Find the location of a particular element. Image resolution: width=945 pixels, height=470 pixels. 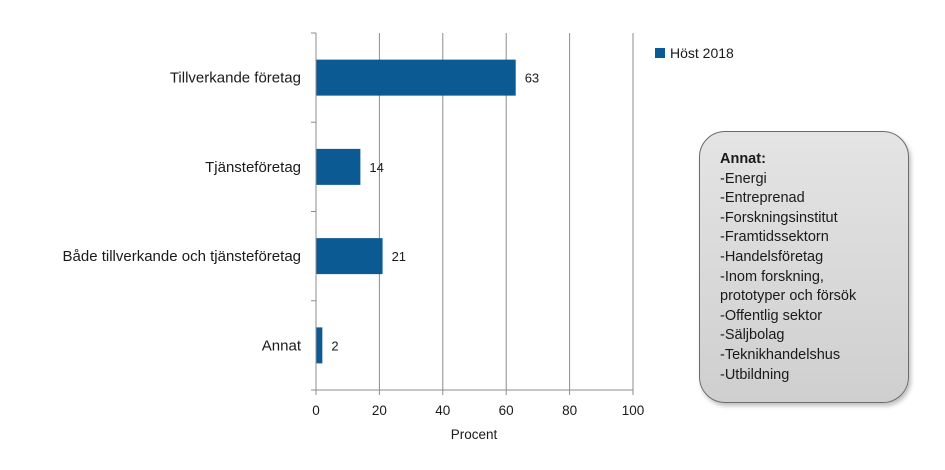

data-labels: 63 14 21 2 is located at coordinates (435, 212).